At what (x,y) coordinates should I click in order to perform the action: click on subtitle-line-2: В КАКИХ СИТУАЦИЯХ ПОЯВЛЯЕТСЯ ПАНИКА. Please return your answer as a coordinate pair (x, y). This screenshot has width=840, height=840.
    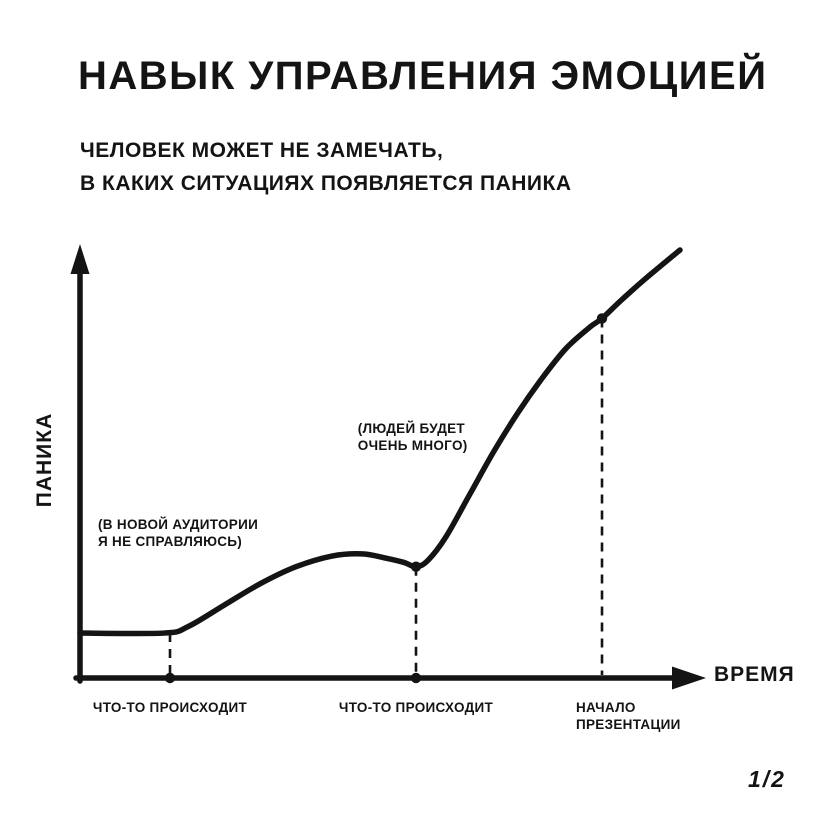
    Looking at the image, I should click on (326, 183).